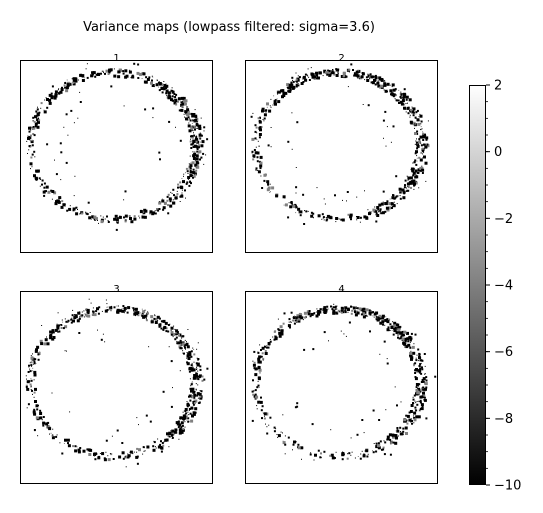 This screenshot has width=543, height=513. Describe the element at coordinates (341, 58) in the screenshot. I see `panel-title: 2` at that location.